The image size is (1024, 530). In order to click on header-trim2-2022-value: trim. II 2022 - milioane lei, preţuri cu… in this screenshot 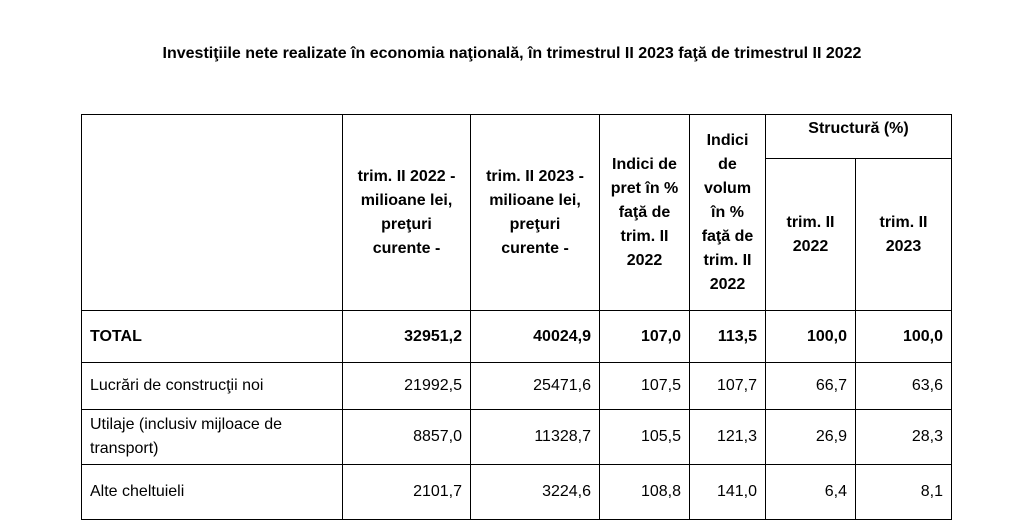, I will do `click(406, 212)`.